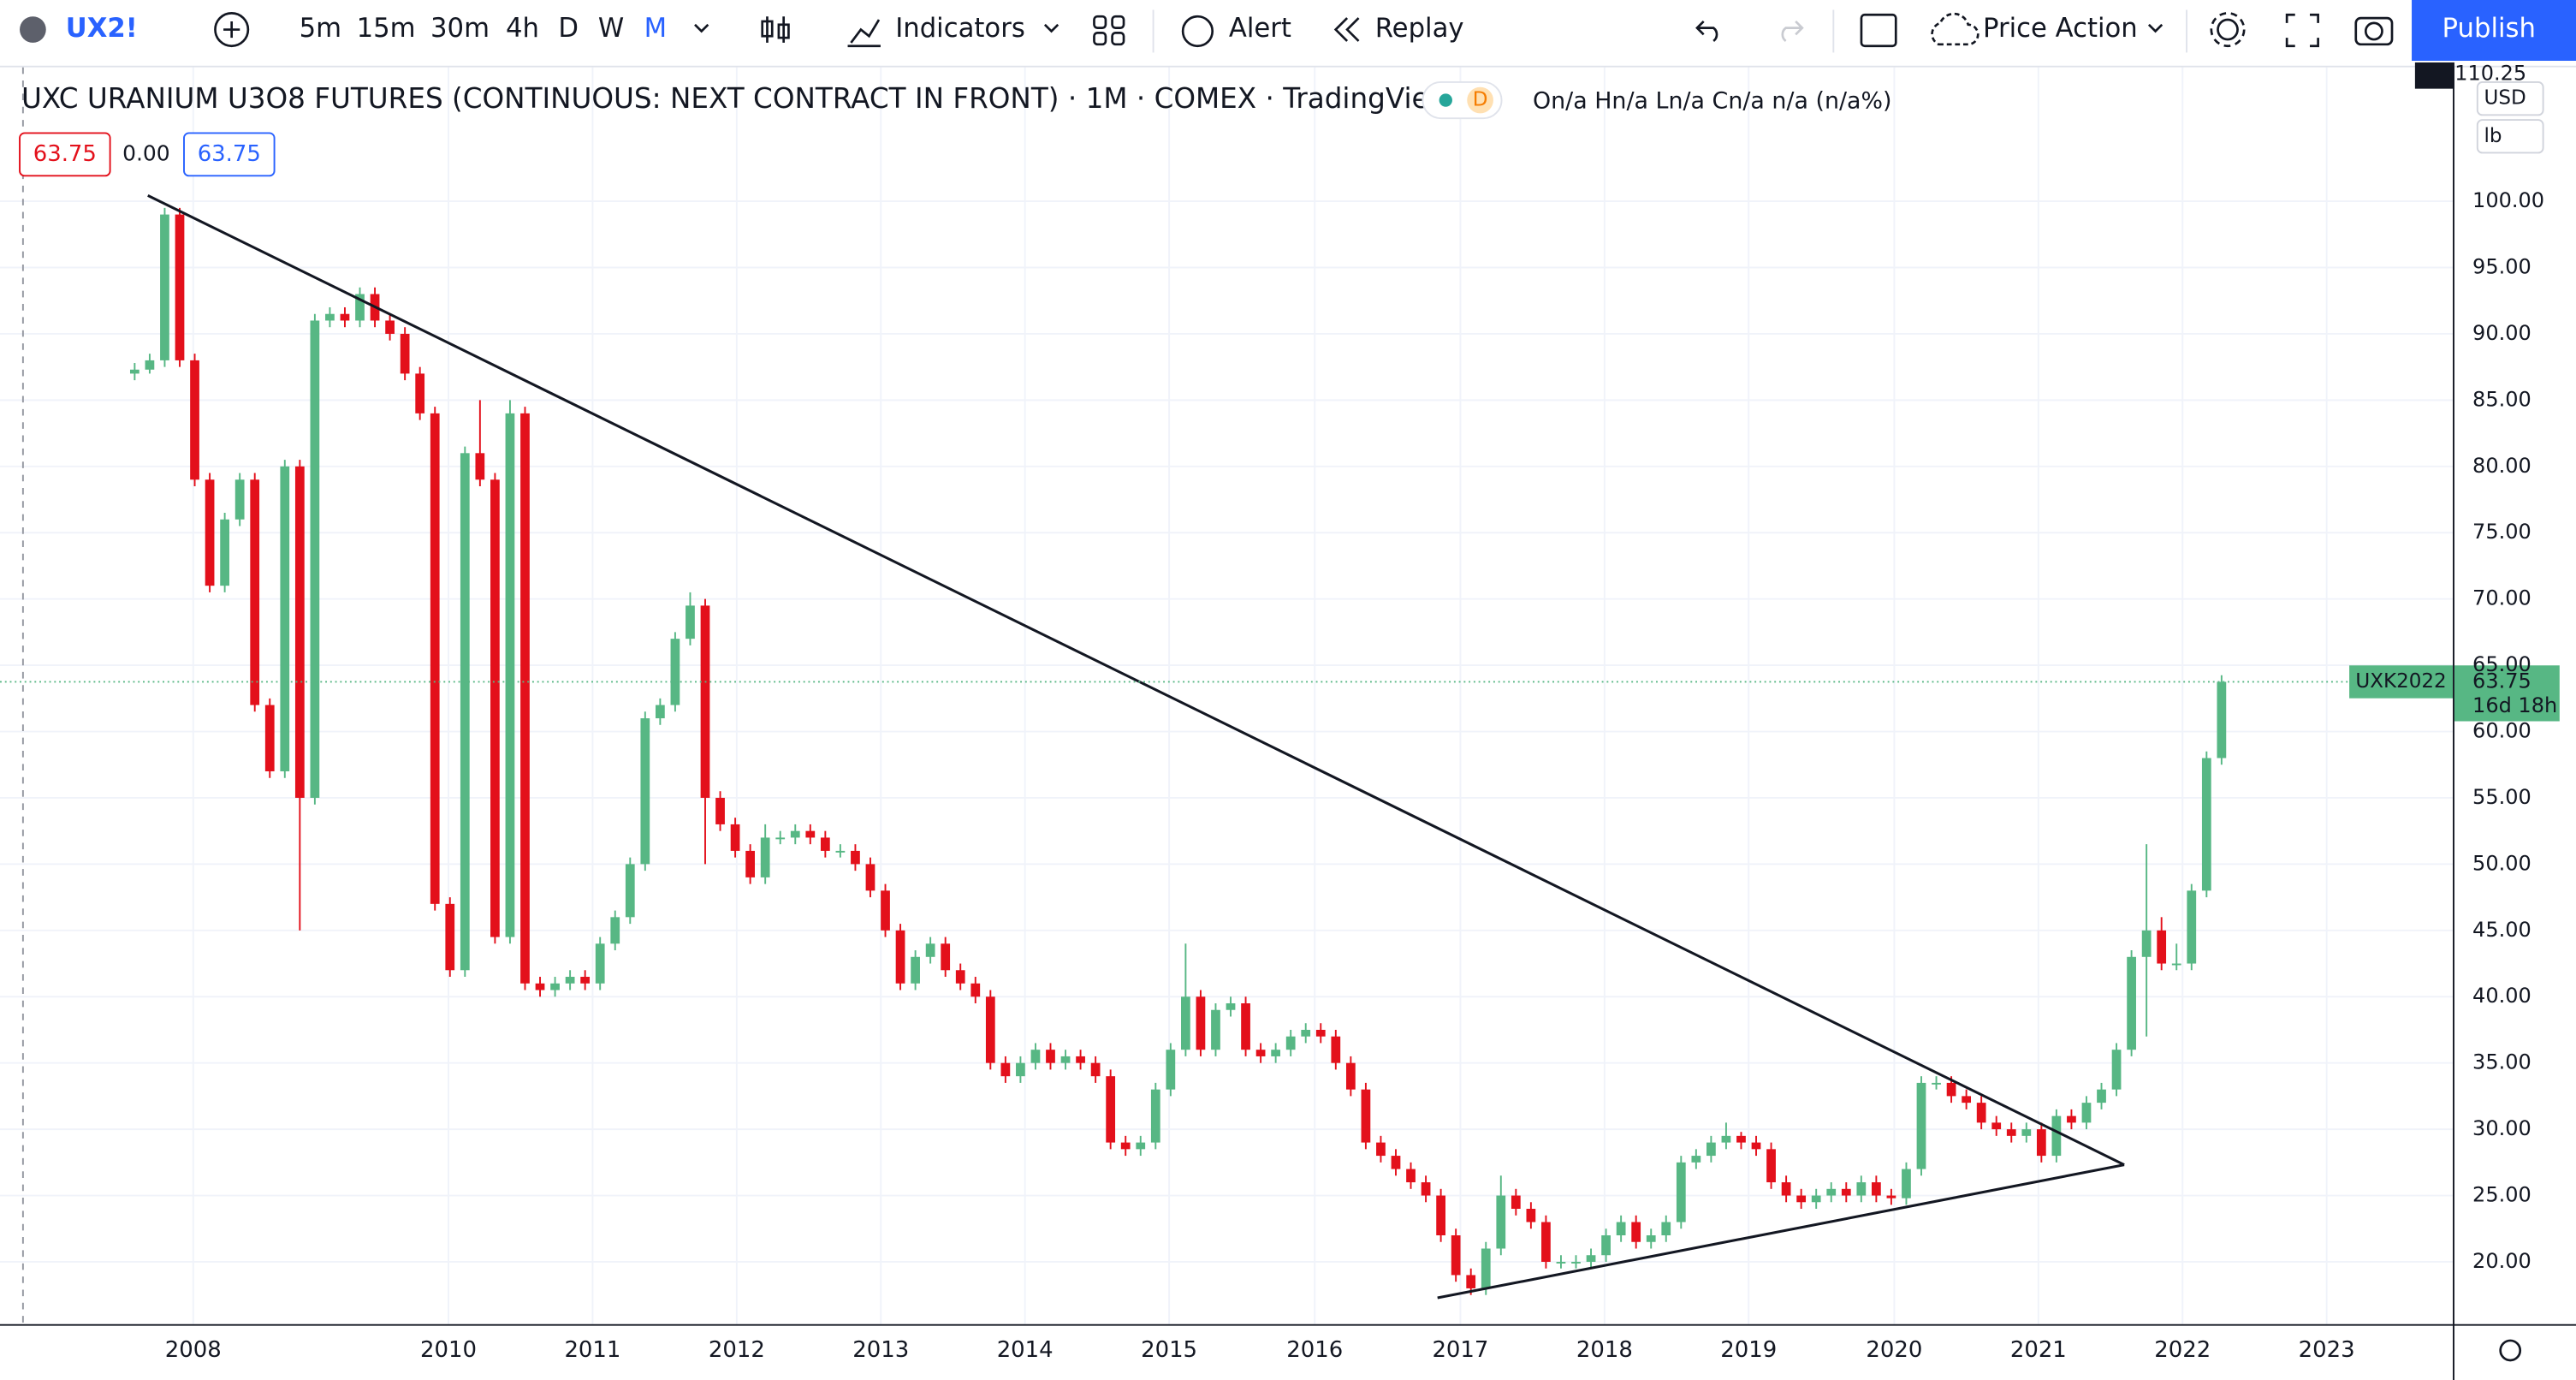 The height and width of the screenshot is (1380, 2576). Describe the element at coordinates (386, 29) in the screenshot. I see `interval-button: 15m` at that location.